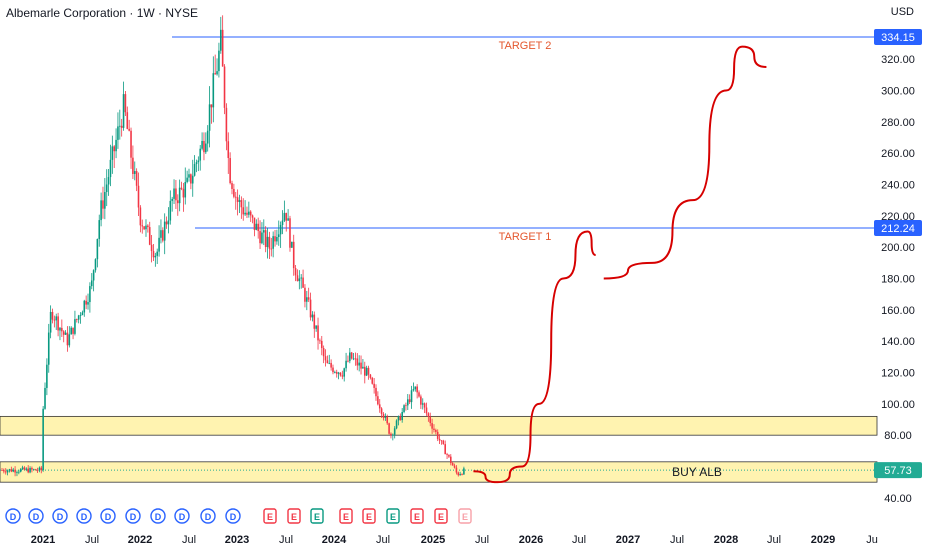 The width and height of the screenshot is (932, 550). What do you see at coordinates (433, 540) in the screenshot?
I see `x-tick-label: 2025` at bounding box center [433, 540].